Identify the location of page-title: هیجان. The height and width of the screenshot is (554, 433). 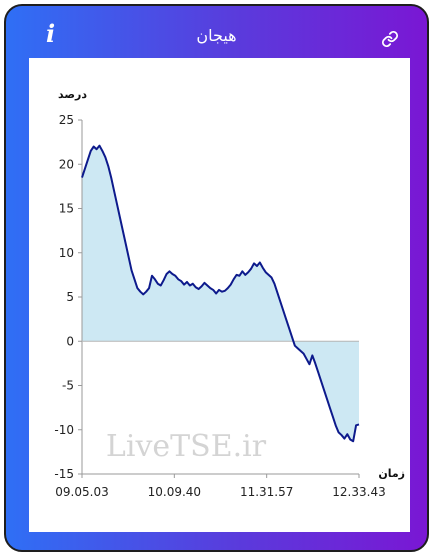
(216, 35).